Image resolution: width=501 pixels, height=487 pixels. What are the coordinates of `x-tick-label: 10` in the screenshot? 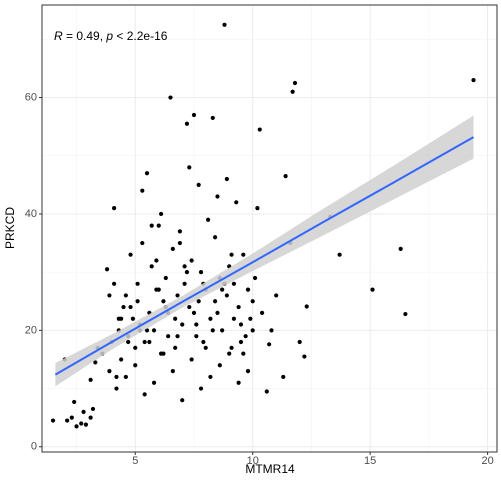 It's located at (253, 461).